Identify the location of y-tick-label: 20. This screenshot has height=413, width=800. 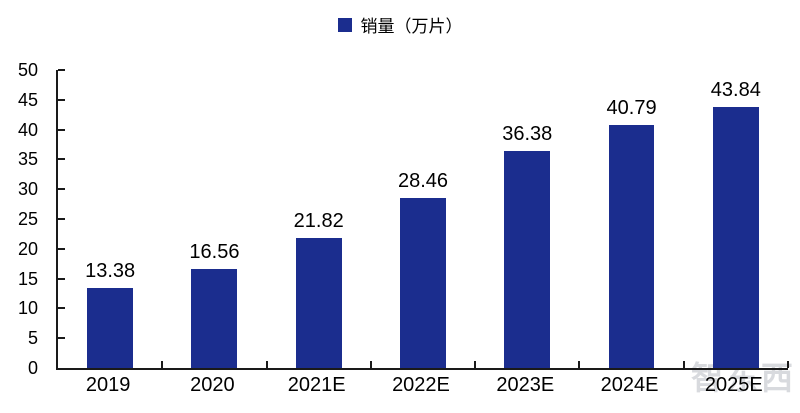
(27, 248).